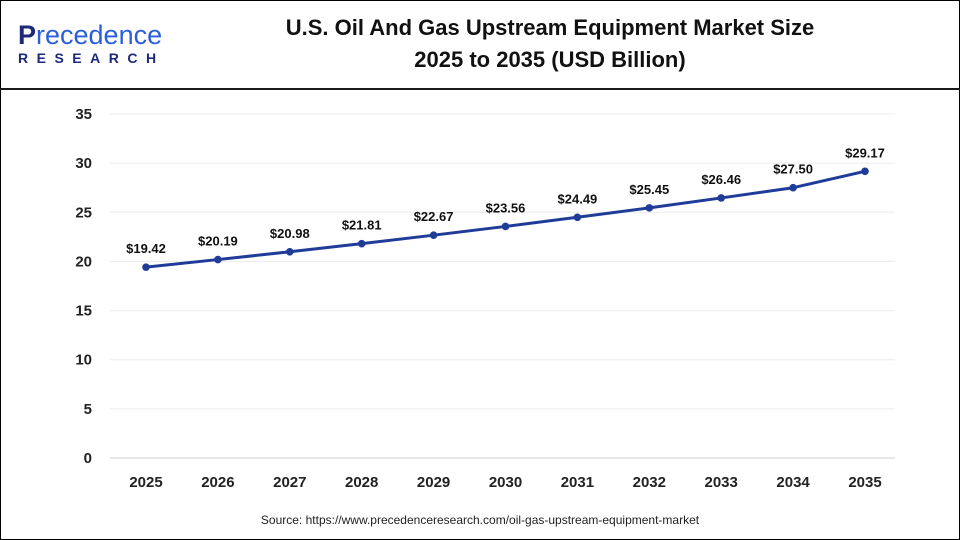  What do you see at coordinates (865, 152) in the screenshot?
I see `data-label: $29.17` at bounding box center [865, 152].